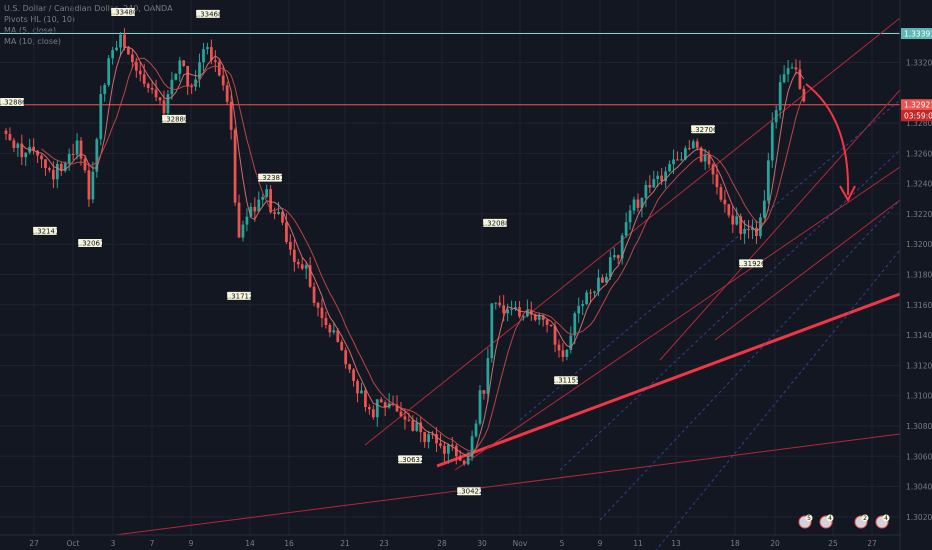  What do you see at coordinates (809, 518) in the screenshot?
I see `event-badge-count-bg` at bounding box center [809, 518].